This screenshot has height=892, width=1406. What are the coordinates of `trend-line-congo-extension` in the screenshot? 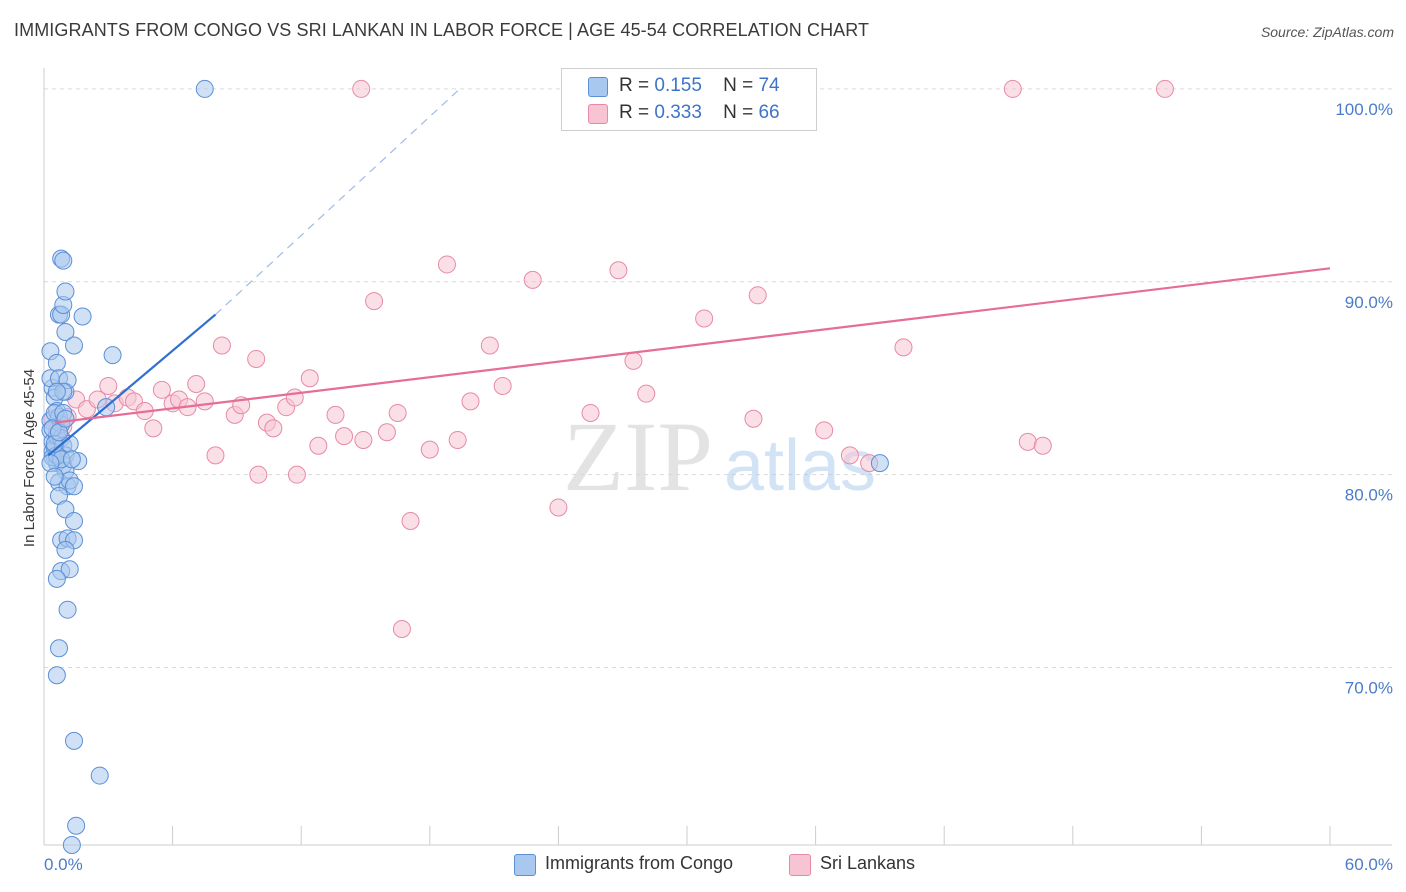 It's located at (337, 203).